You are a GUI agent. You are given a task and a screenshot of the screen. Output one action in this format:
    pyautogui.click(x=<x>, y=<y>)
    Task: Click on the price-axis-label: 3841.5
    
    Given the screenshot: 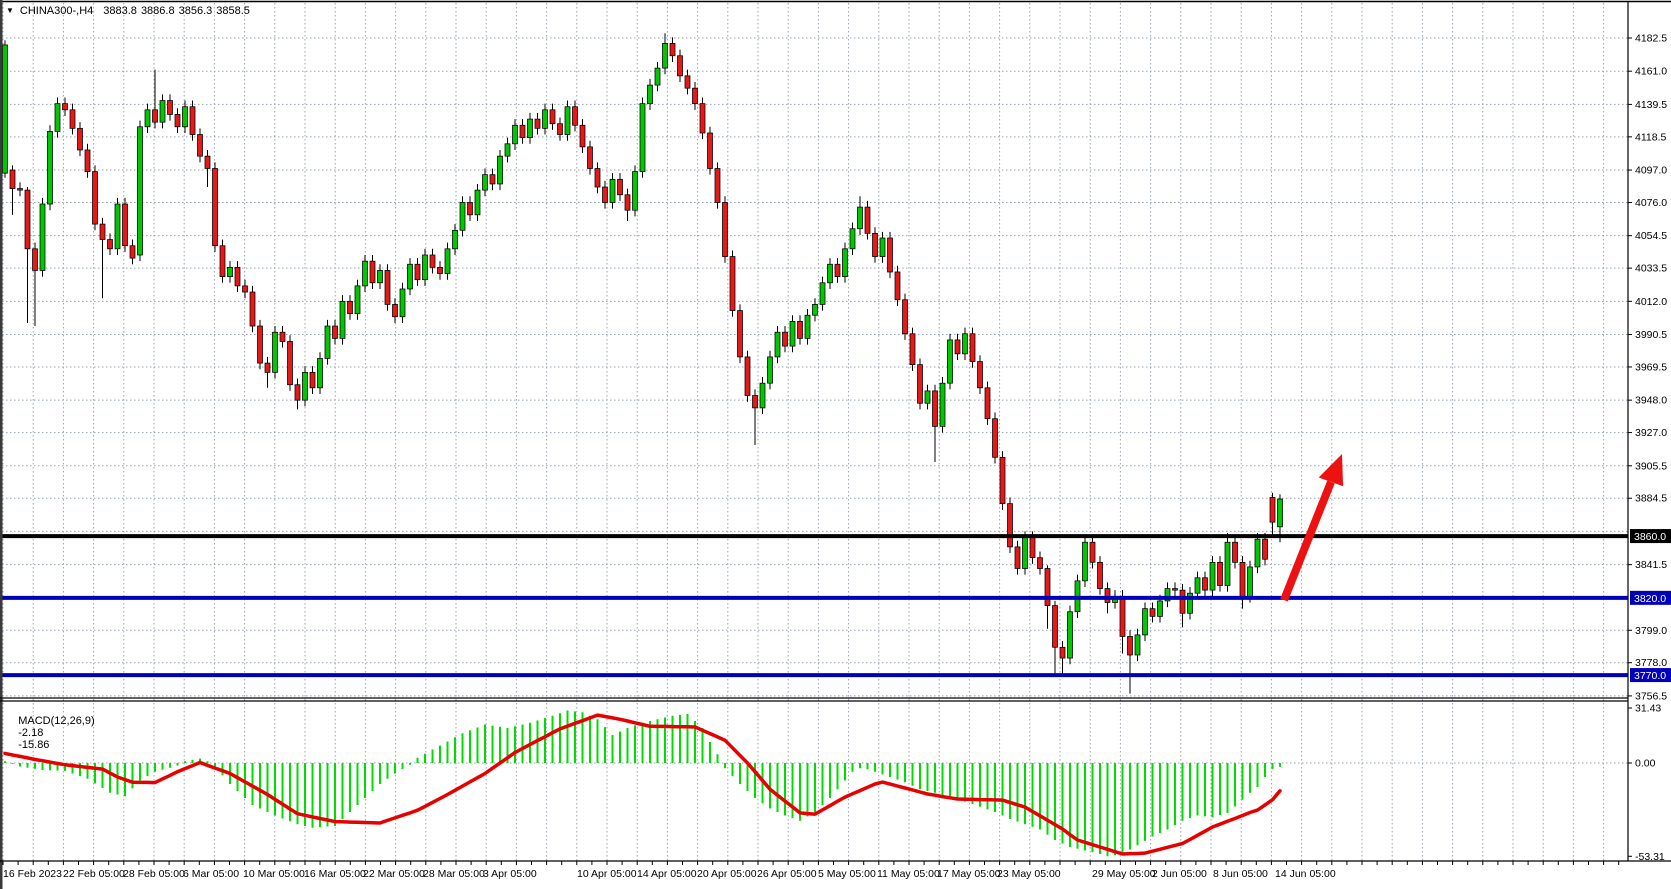 What is the action you would take?
    pyautogui.click(x=1651, y=565)
    